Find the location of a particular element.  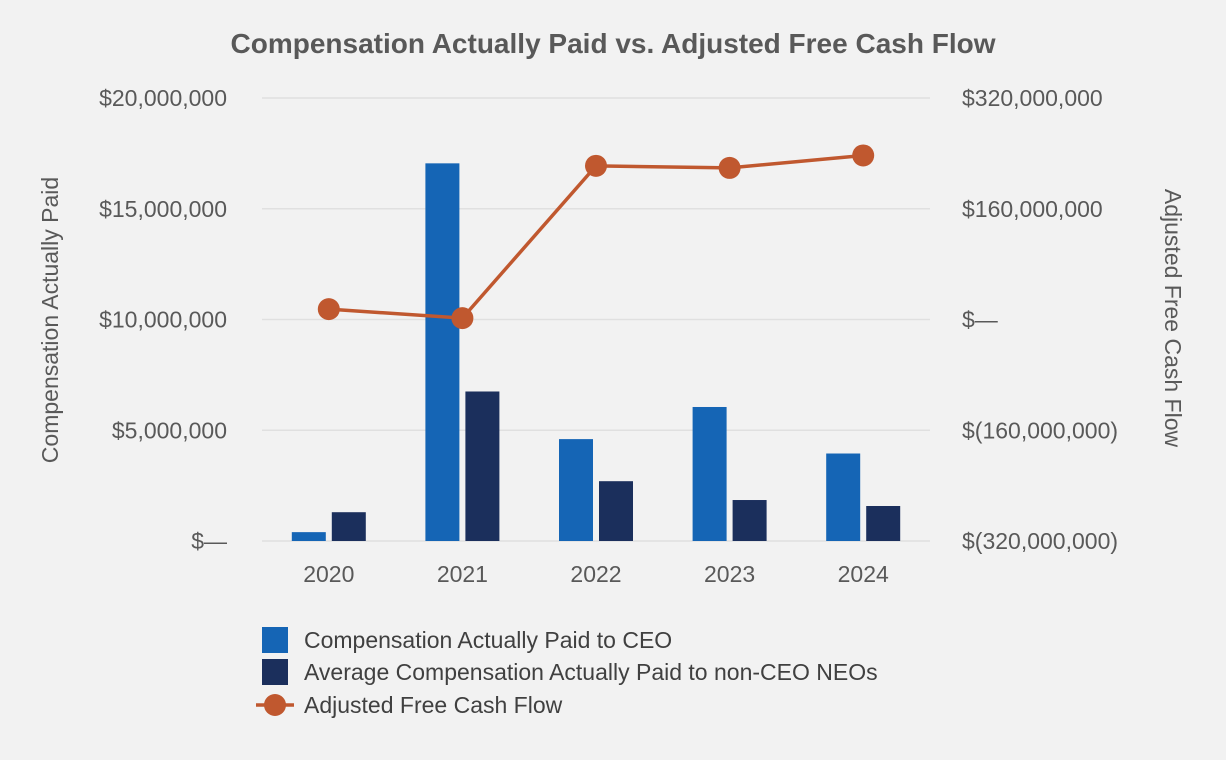

right-tick-label: $(320,000,000) is located at coordinates (1040, 541).